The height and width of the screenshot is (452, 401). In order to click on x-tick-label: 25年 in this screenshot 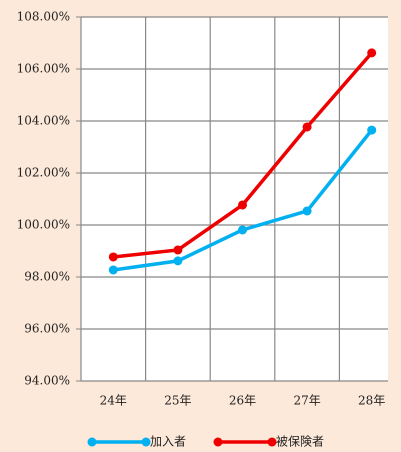, I will do `click(177, 401)`.